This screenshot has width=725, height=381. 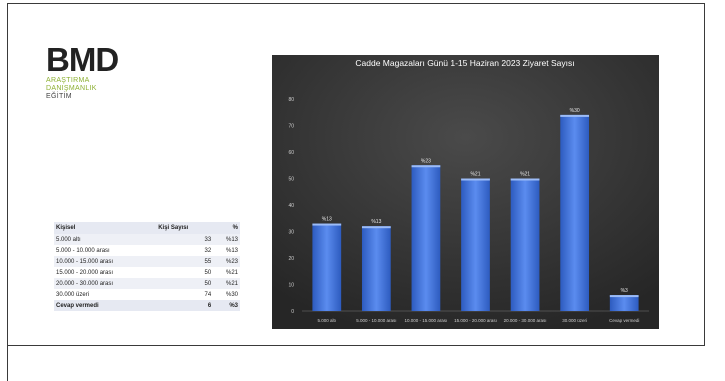 What do you see at coordinates (208, 250) in the screenshot?
I see `table-cell: 32` at bounding box center [208, 250].